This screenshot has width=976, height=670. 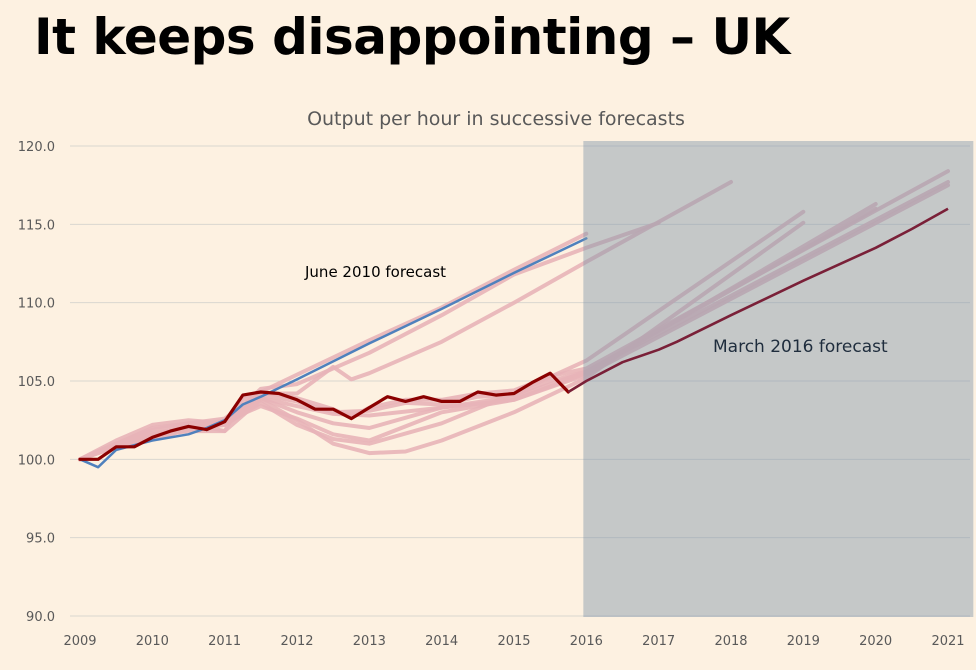 What do you see at coordinates (224, 641) in the screenshot?
I see `x-tick-label: 2011` at bounding box center [224, 641].